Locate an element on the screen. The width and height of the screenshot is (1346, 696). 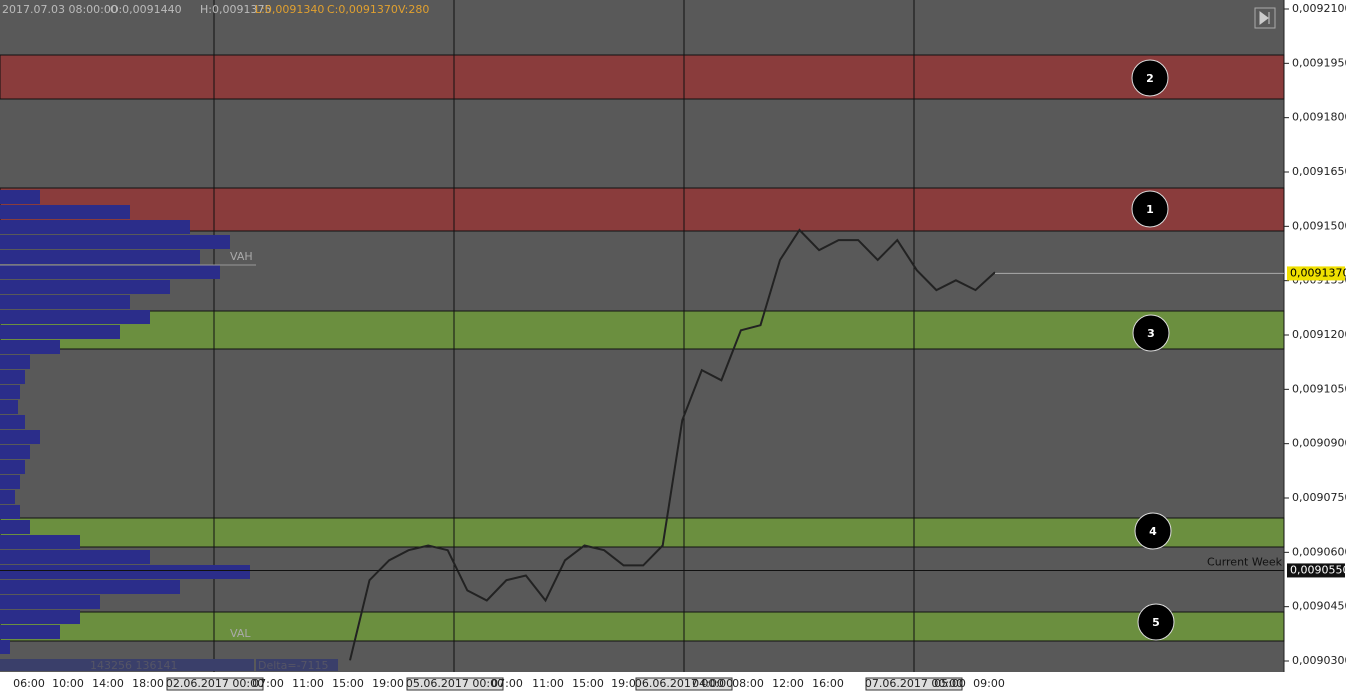
price-tick-label: 0,0091200 is located at coordinates (1319, 334).